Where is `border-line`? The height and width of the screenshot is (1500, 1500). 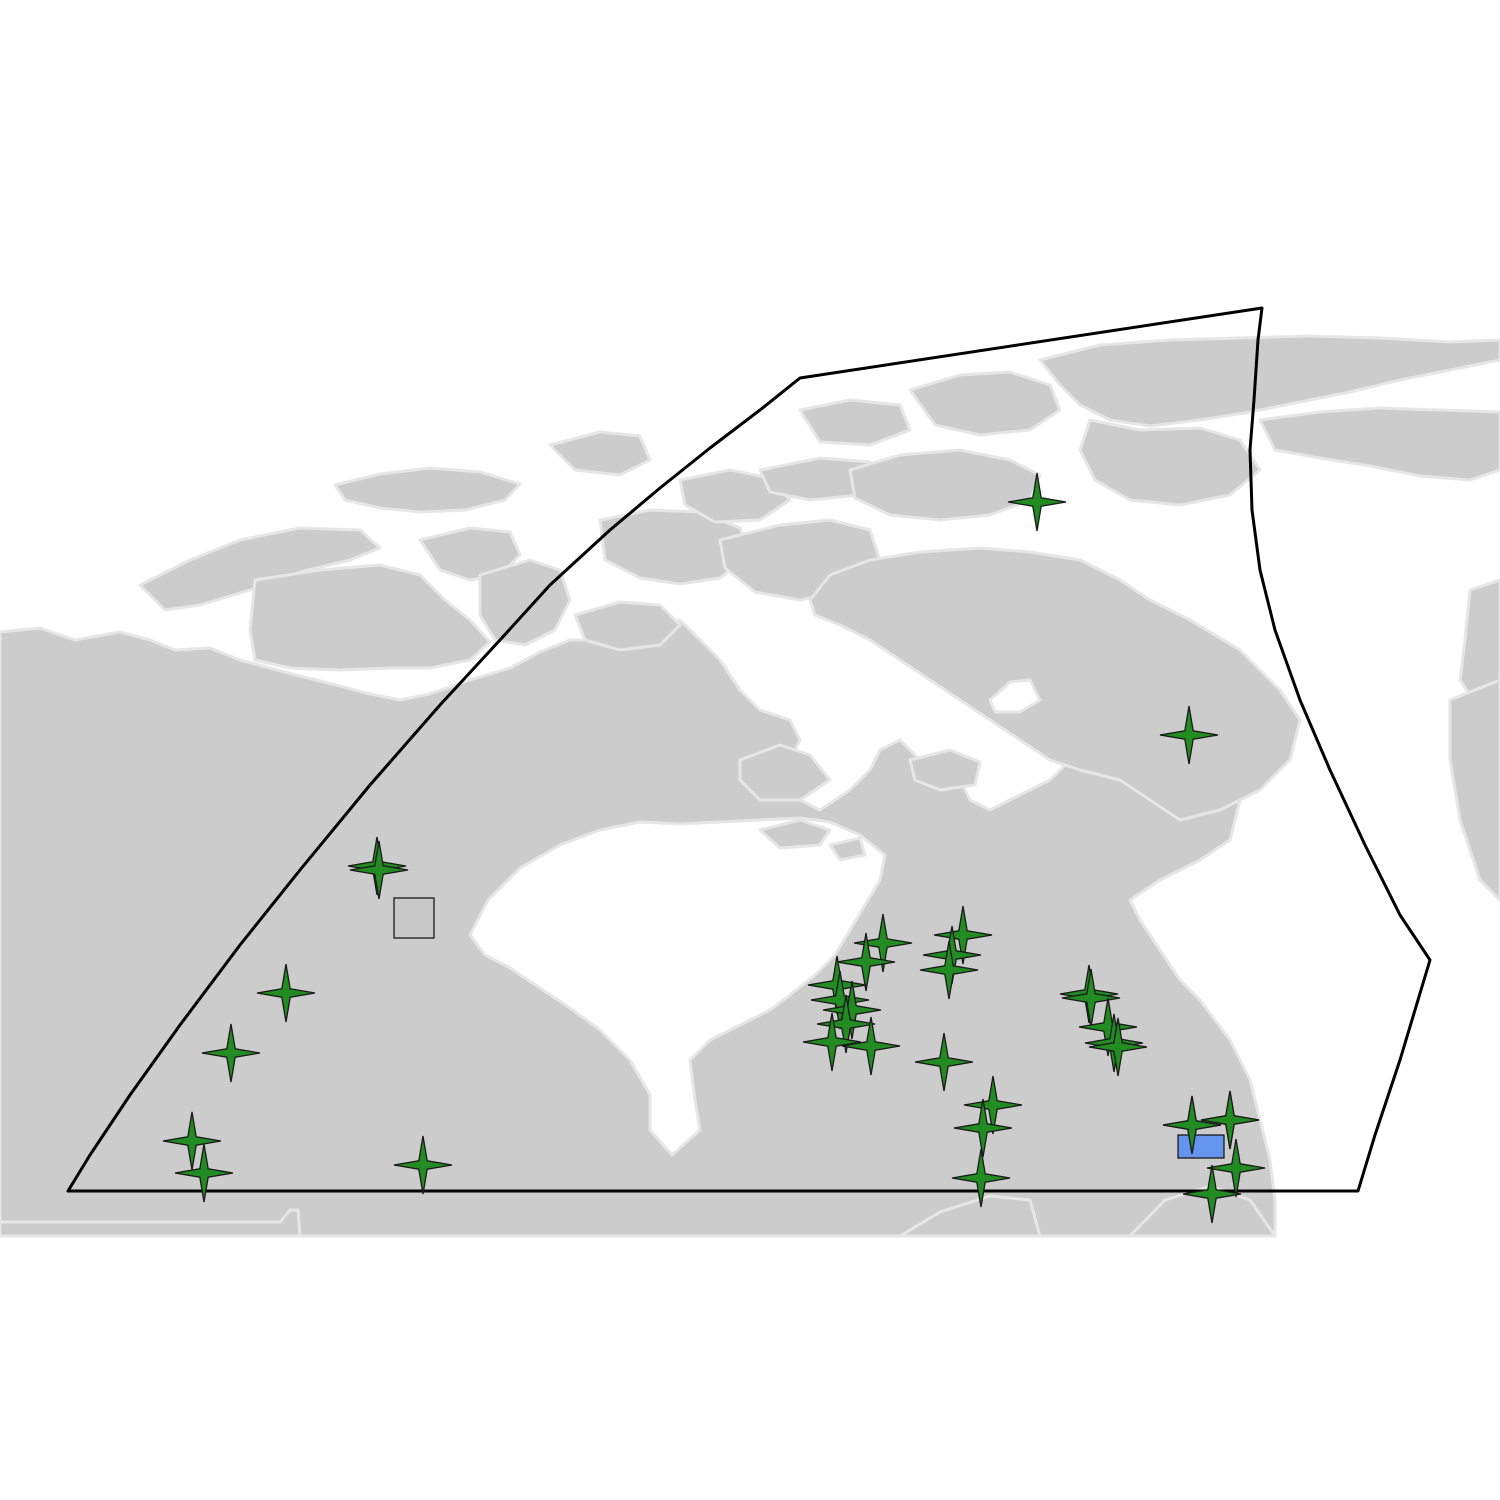 border-line is located at coordinates (151, 1222).